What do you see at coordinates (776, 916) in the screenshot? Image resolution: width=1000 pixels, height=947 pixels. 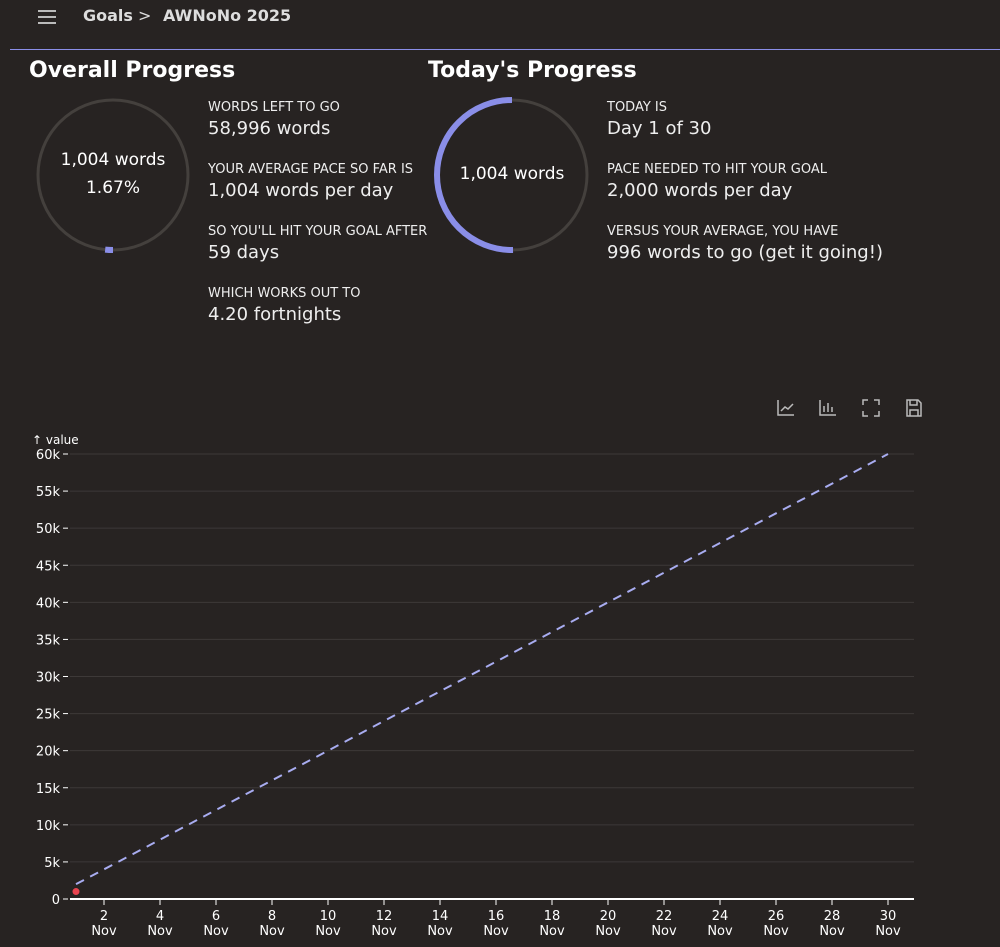 I see `x-tick-label: 26` at bounding box center [776, 916].